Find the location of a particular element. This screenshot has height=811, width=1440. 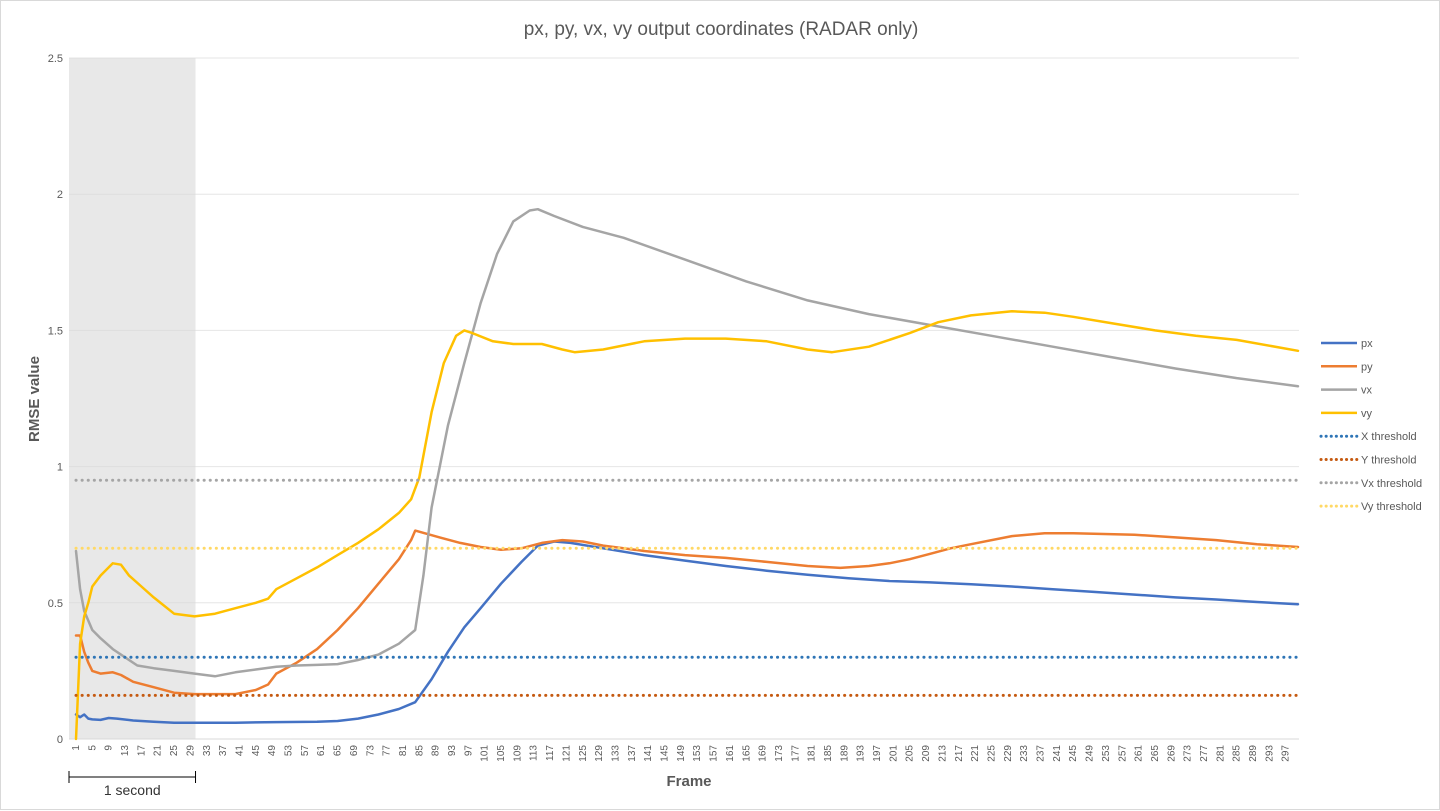

x-tick-label: 57 is located at coordinates (305, 751).